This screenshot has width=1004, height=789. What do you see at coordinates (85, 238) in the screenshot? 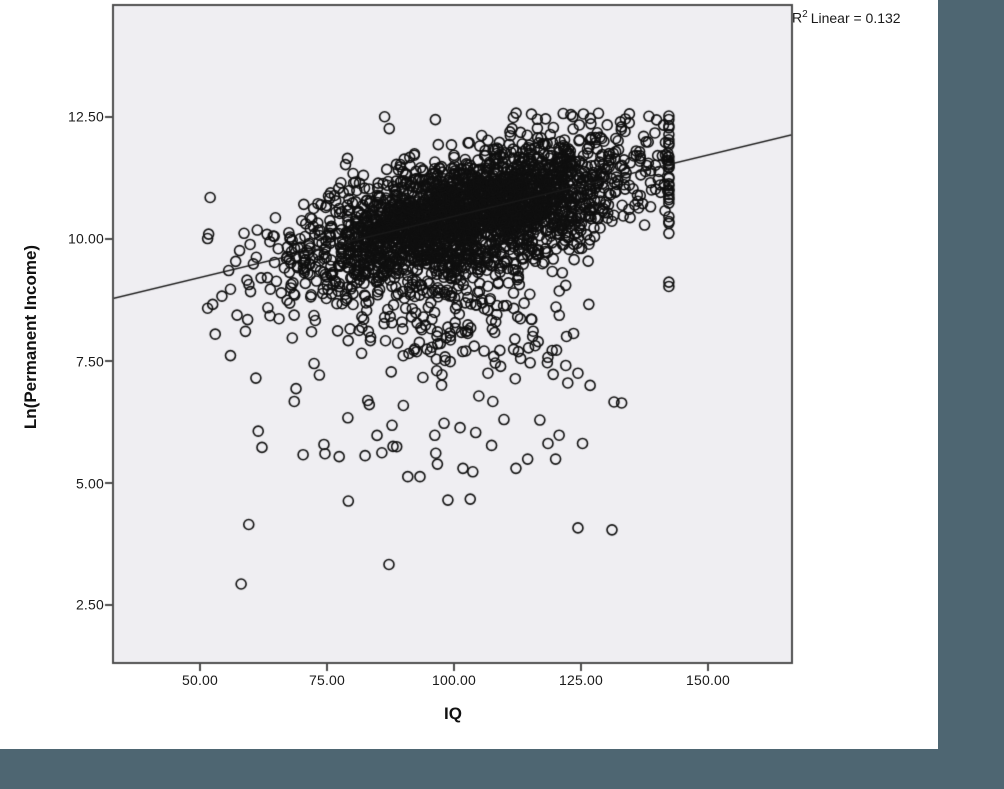
I see `y-tick-label: 10.00` at bounding box center [85, 238].